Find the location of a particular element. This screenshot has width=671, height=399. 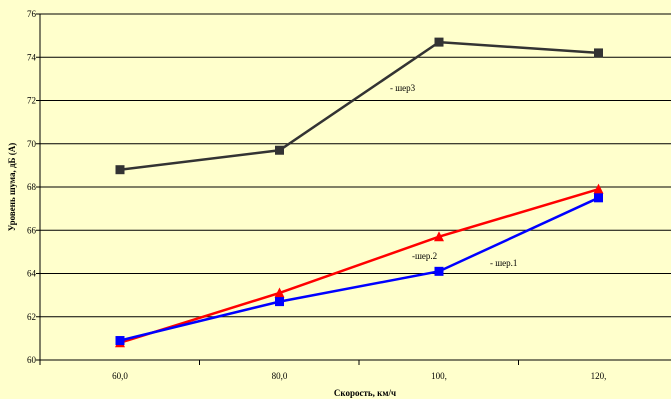

y-tick-label: 76 is located at coordinates (32, 14).